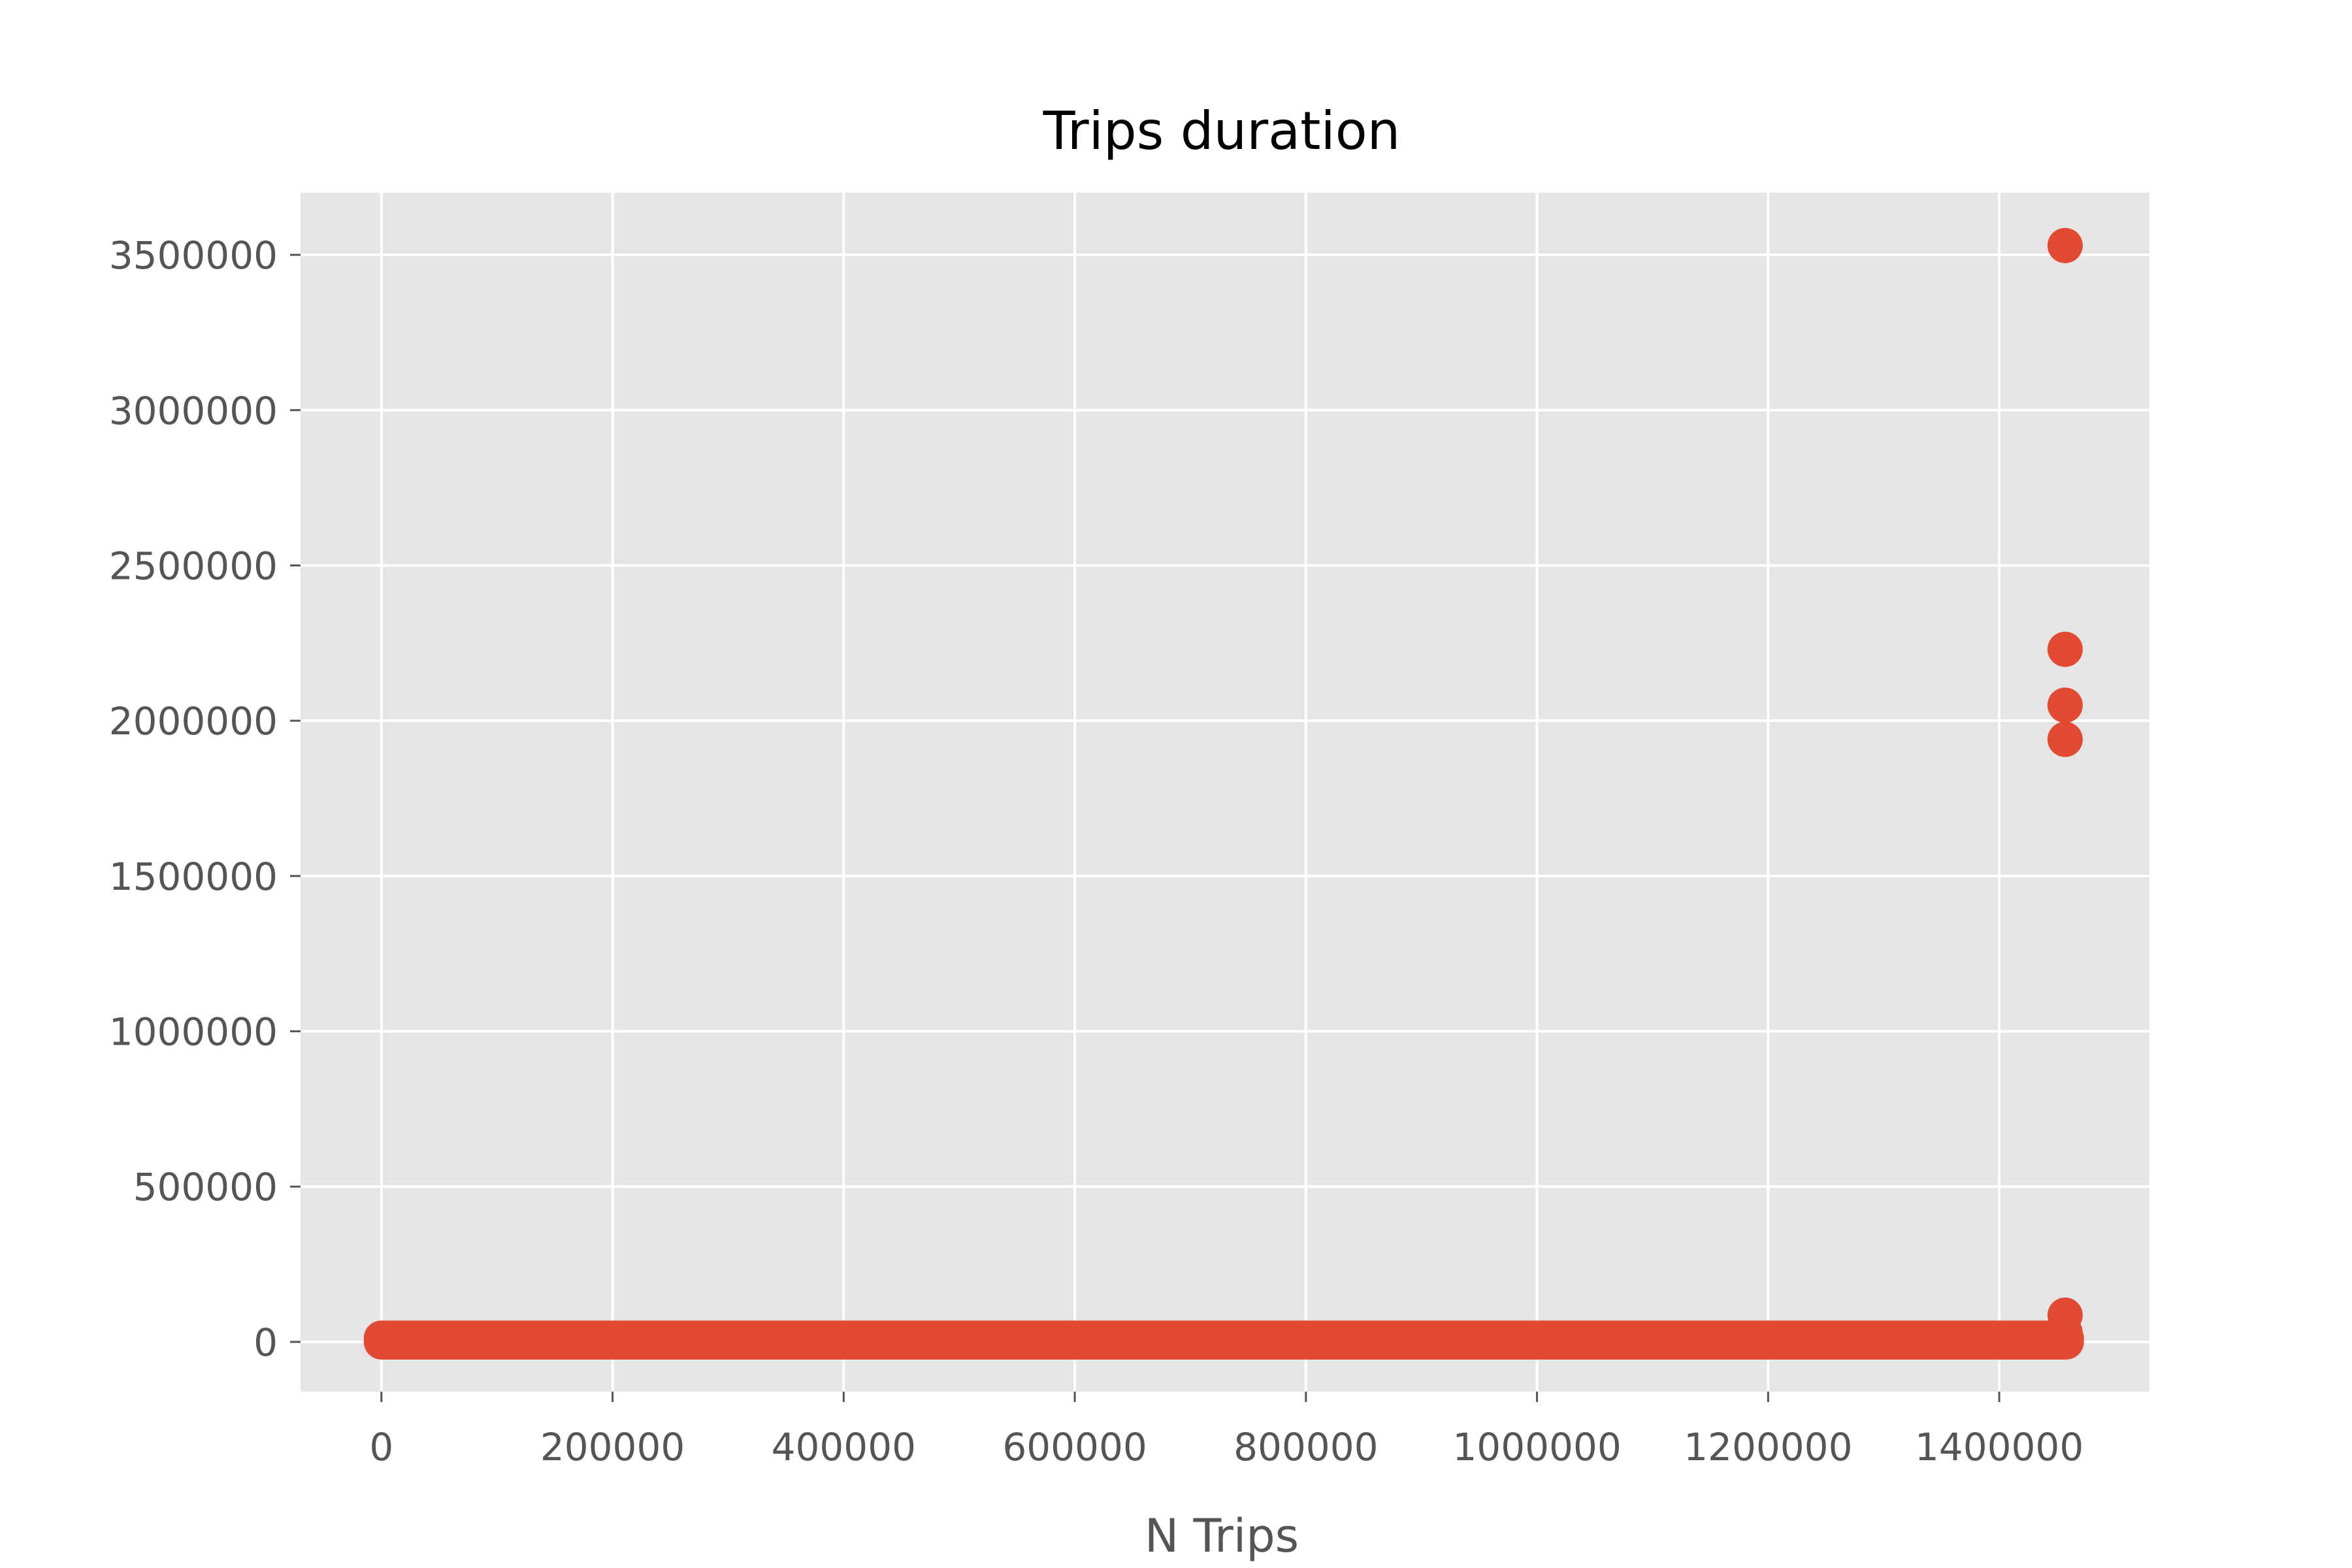 This screenshot has width=2352, height=1568. Describe the element at coordinates (193, 1032) in the screenshot. I see `y-tick-label: 1000000` at that location.